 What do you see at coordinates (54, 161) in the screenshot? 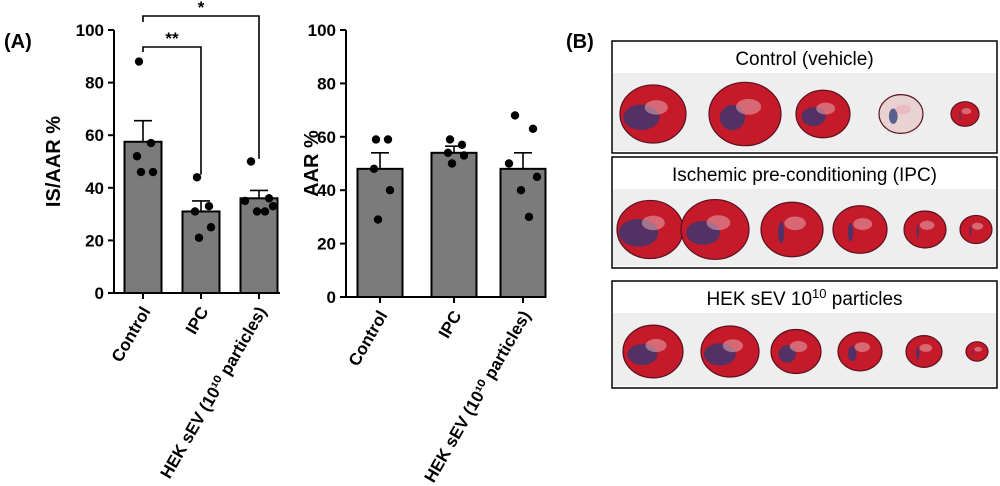
I see `y-axis-title: IS/AAR %` at bounding box center [54, 161].